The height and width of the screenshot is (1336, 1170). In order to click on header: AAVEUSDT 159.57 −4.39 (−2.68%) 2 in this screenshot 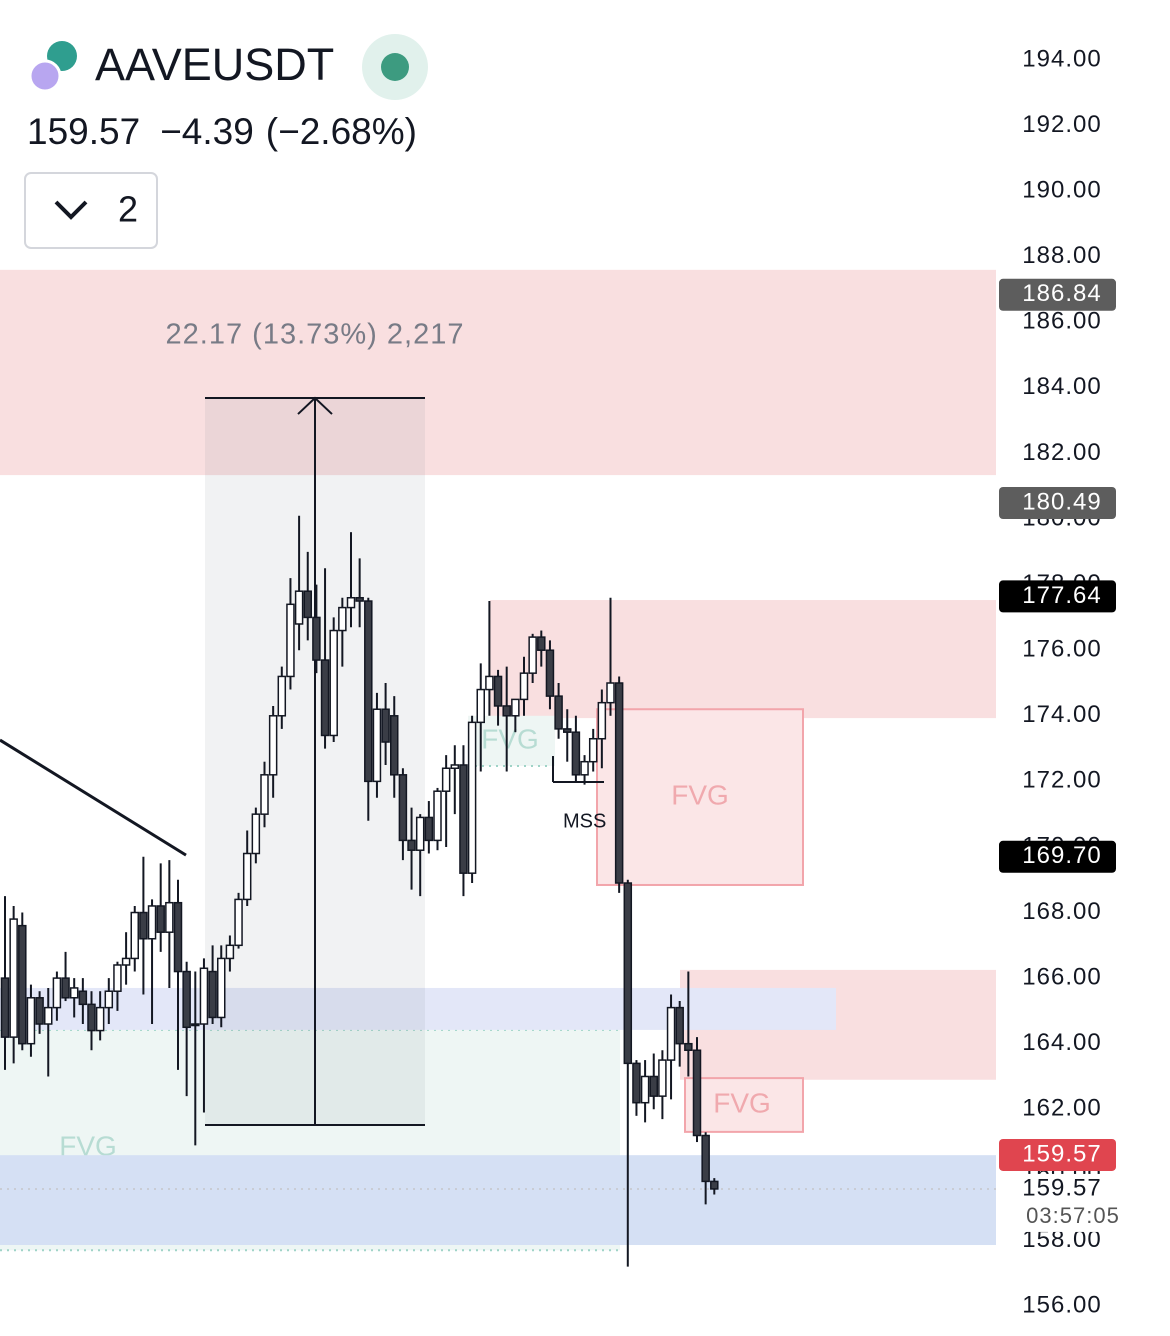, I will do `click(226, 141)`.